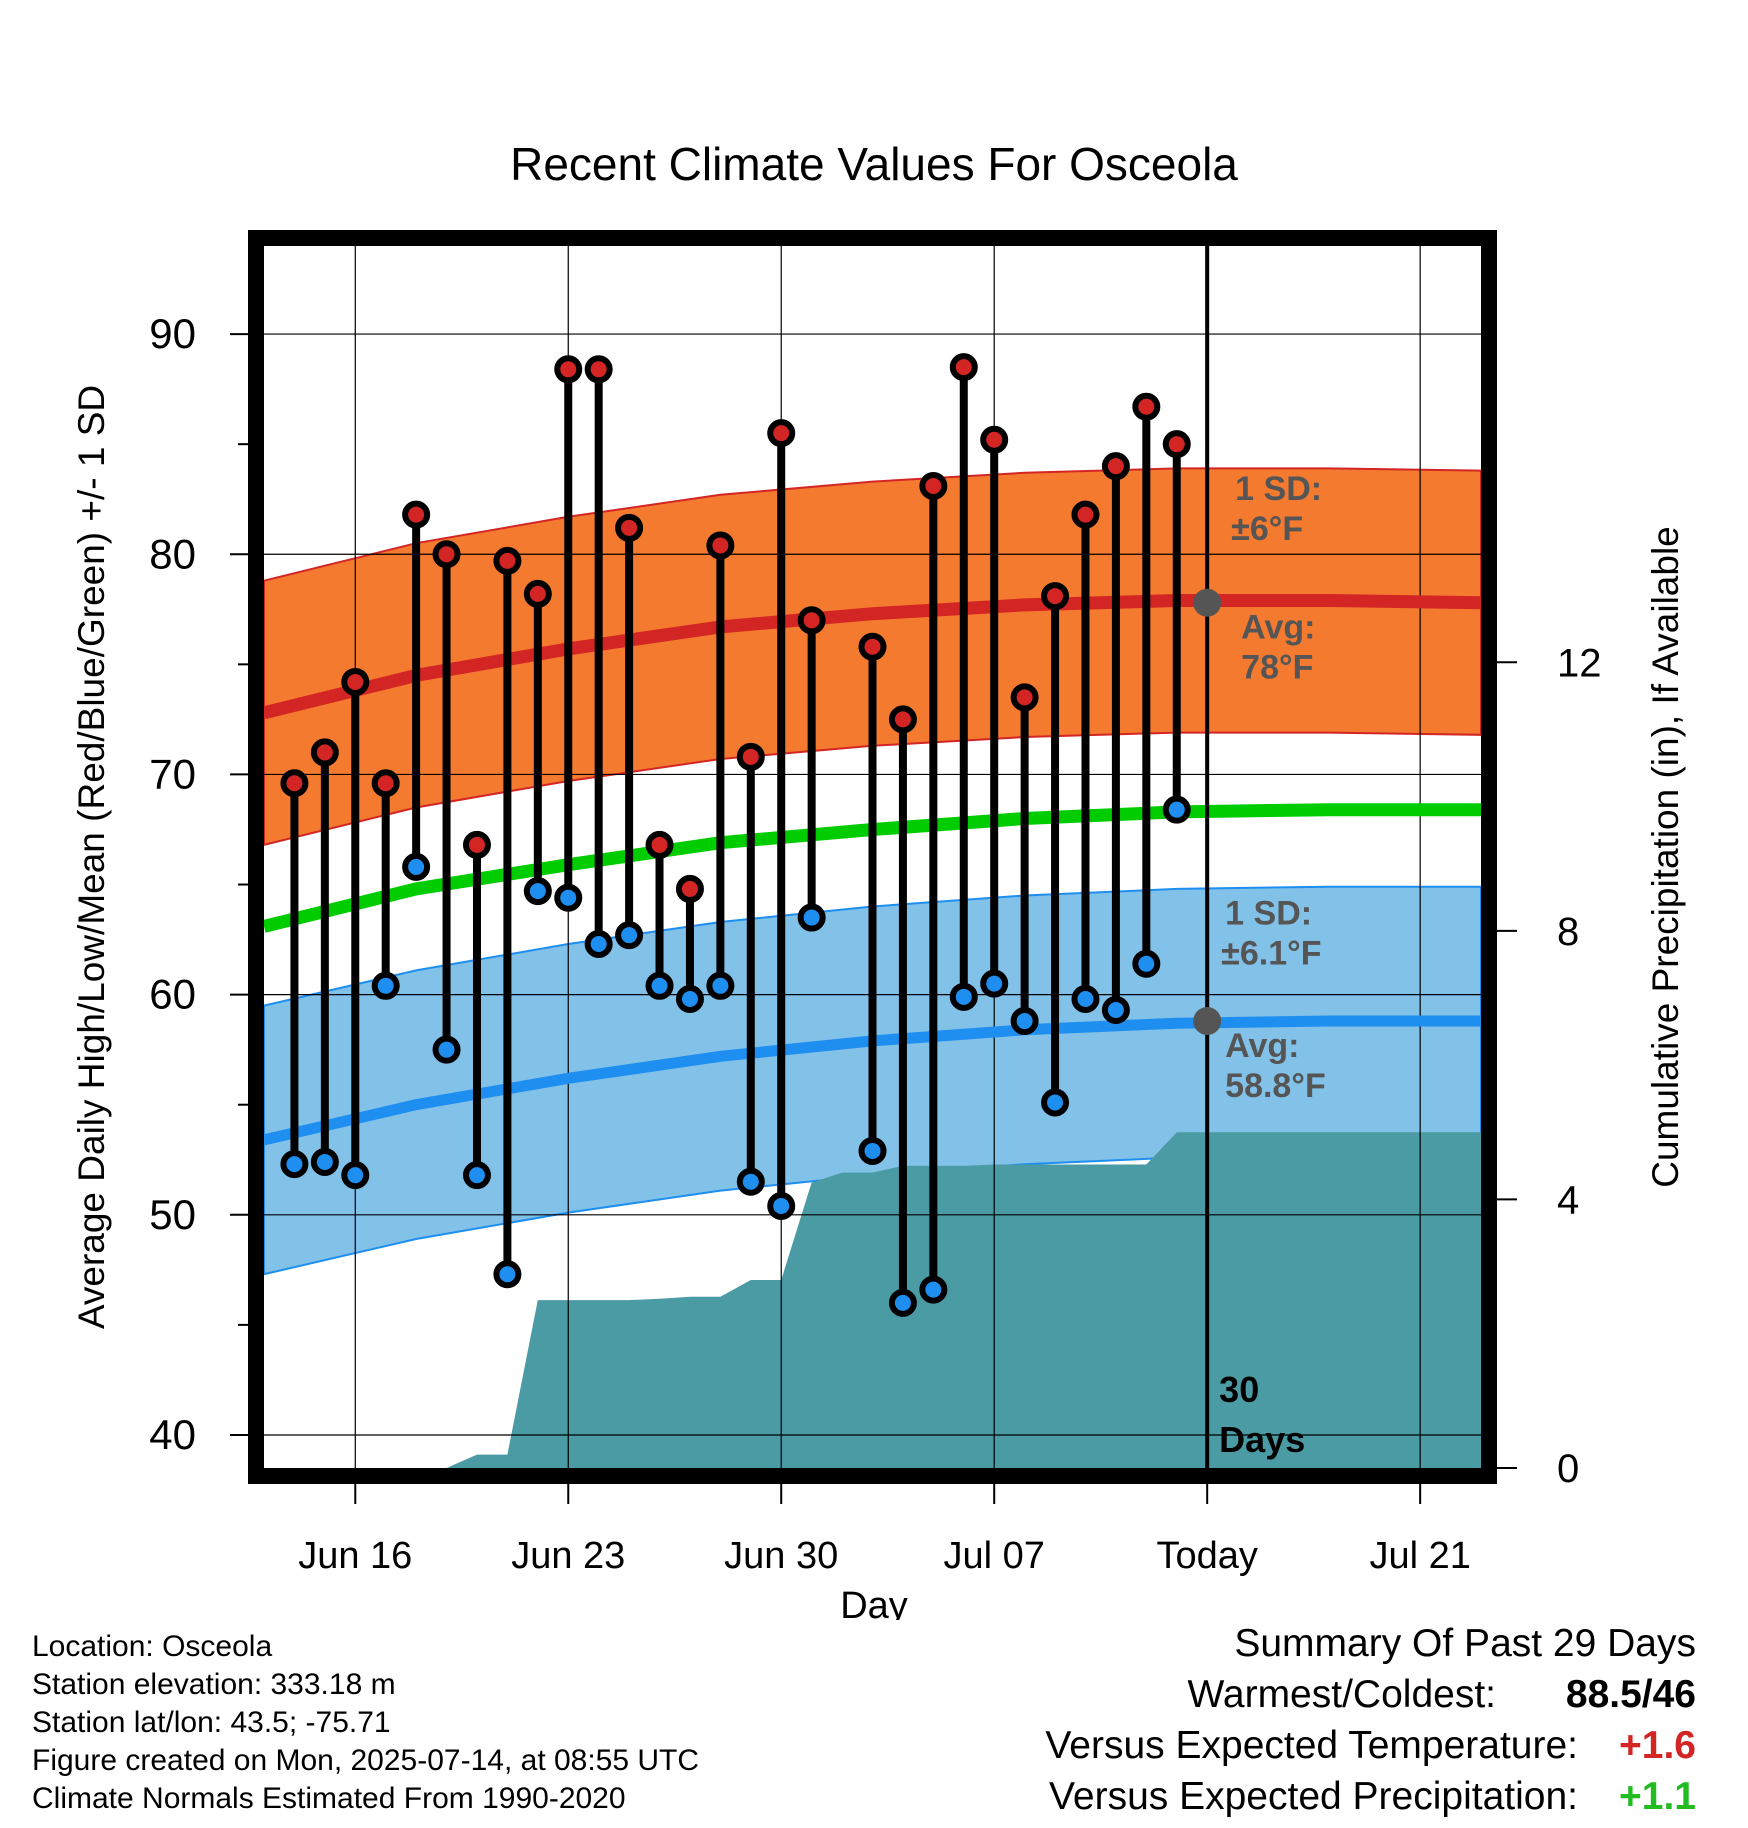 This screenshot has height=1828, width=1748. I want to click on x-tick-label: Jun 30, so click(781, 1556).